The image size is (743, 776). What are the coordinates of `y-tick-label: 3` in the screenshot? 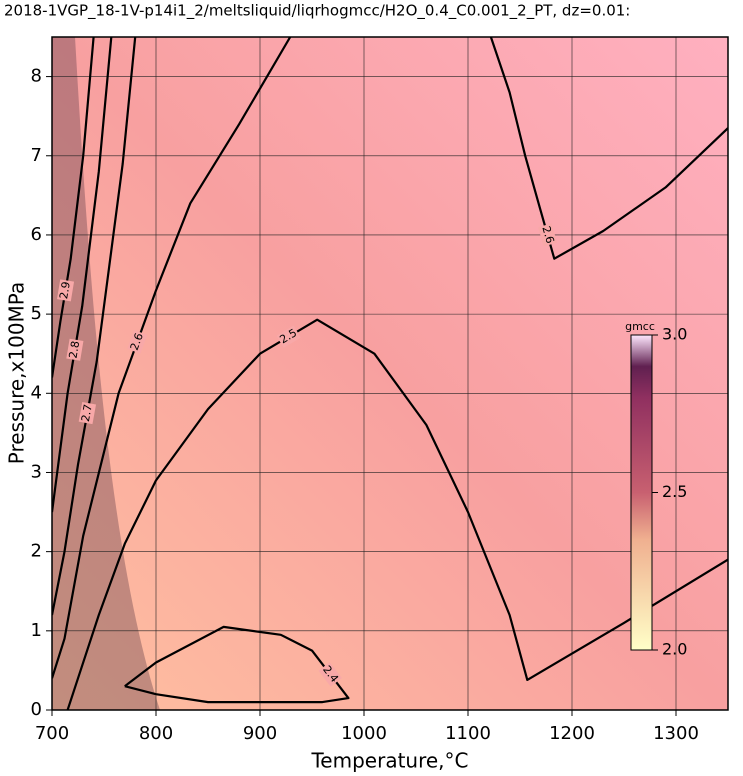 It's located at (36, 471).